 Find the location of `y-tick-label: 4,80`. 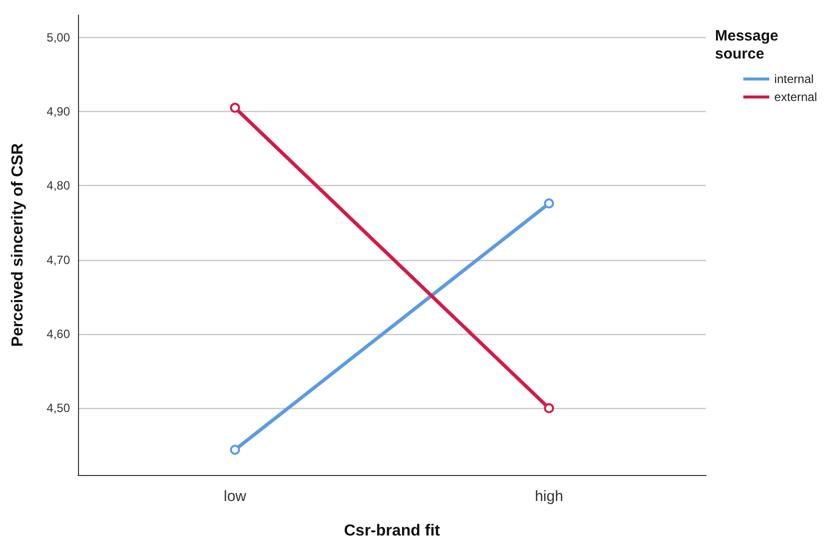

y-tick-label: 4,80 is located at coordinates (58, 185).